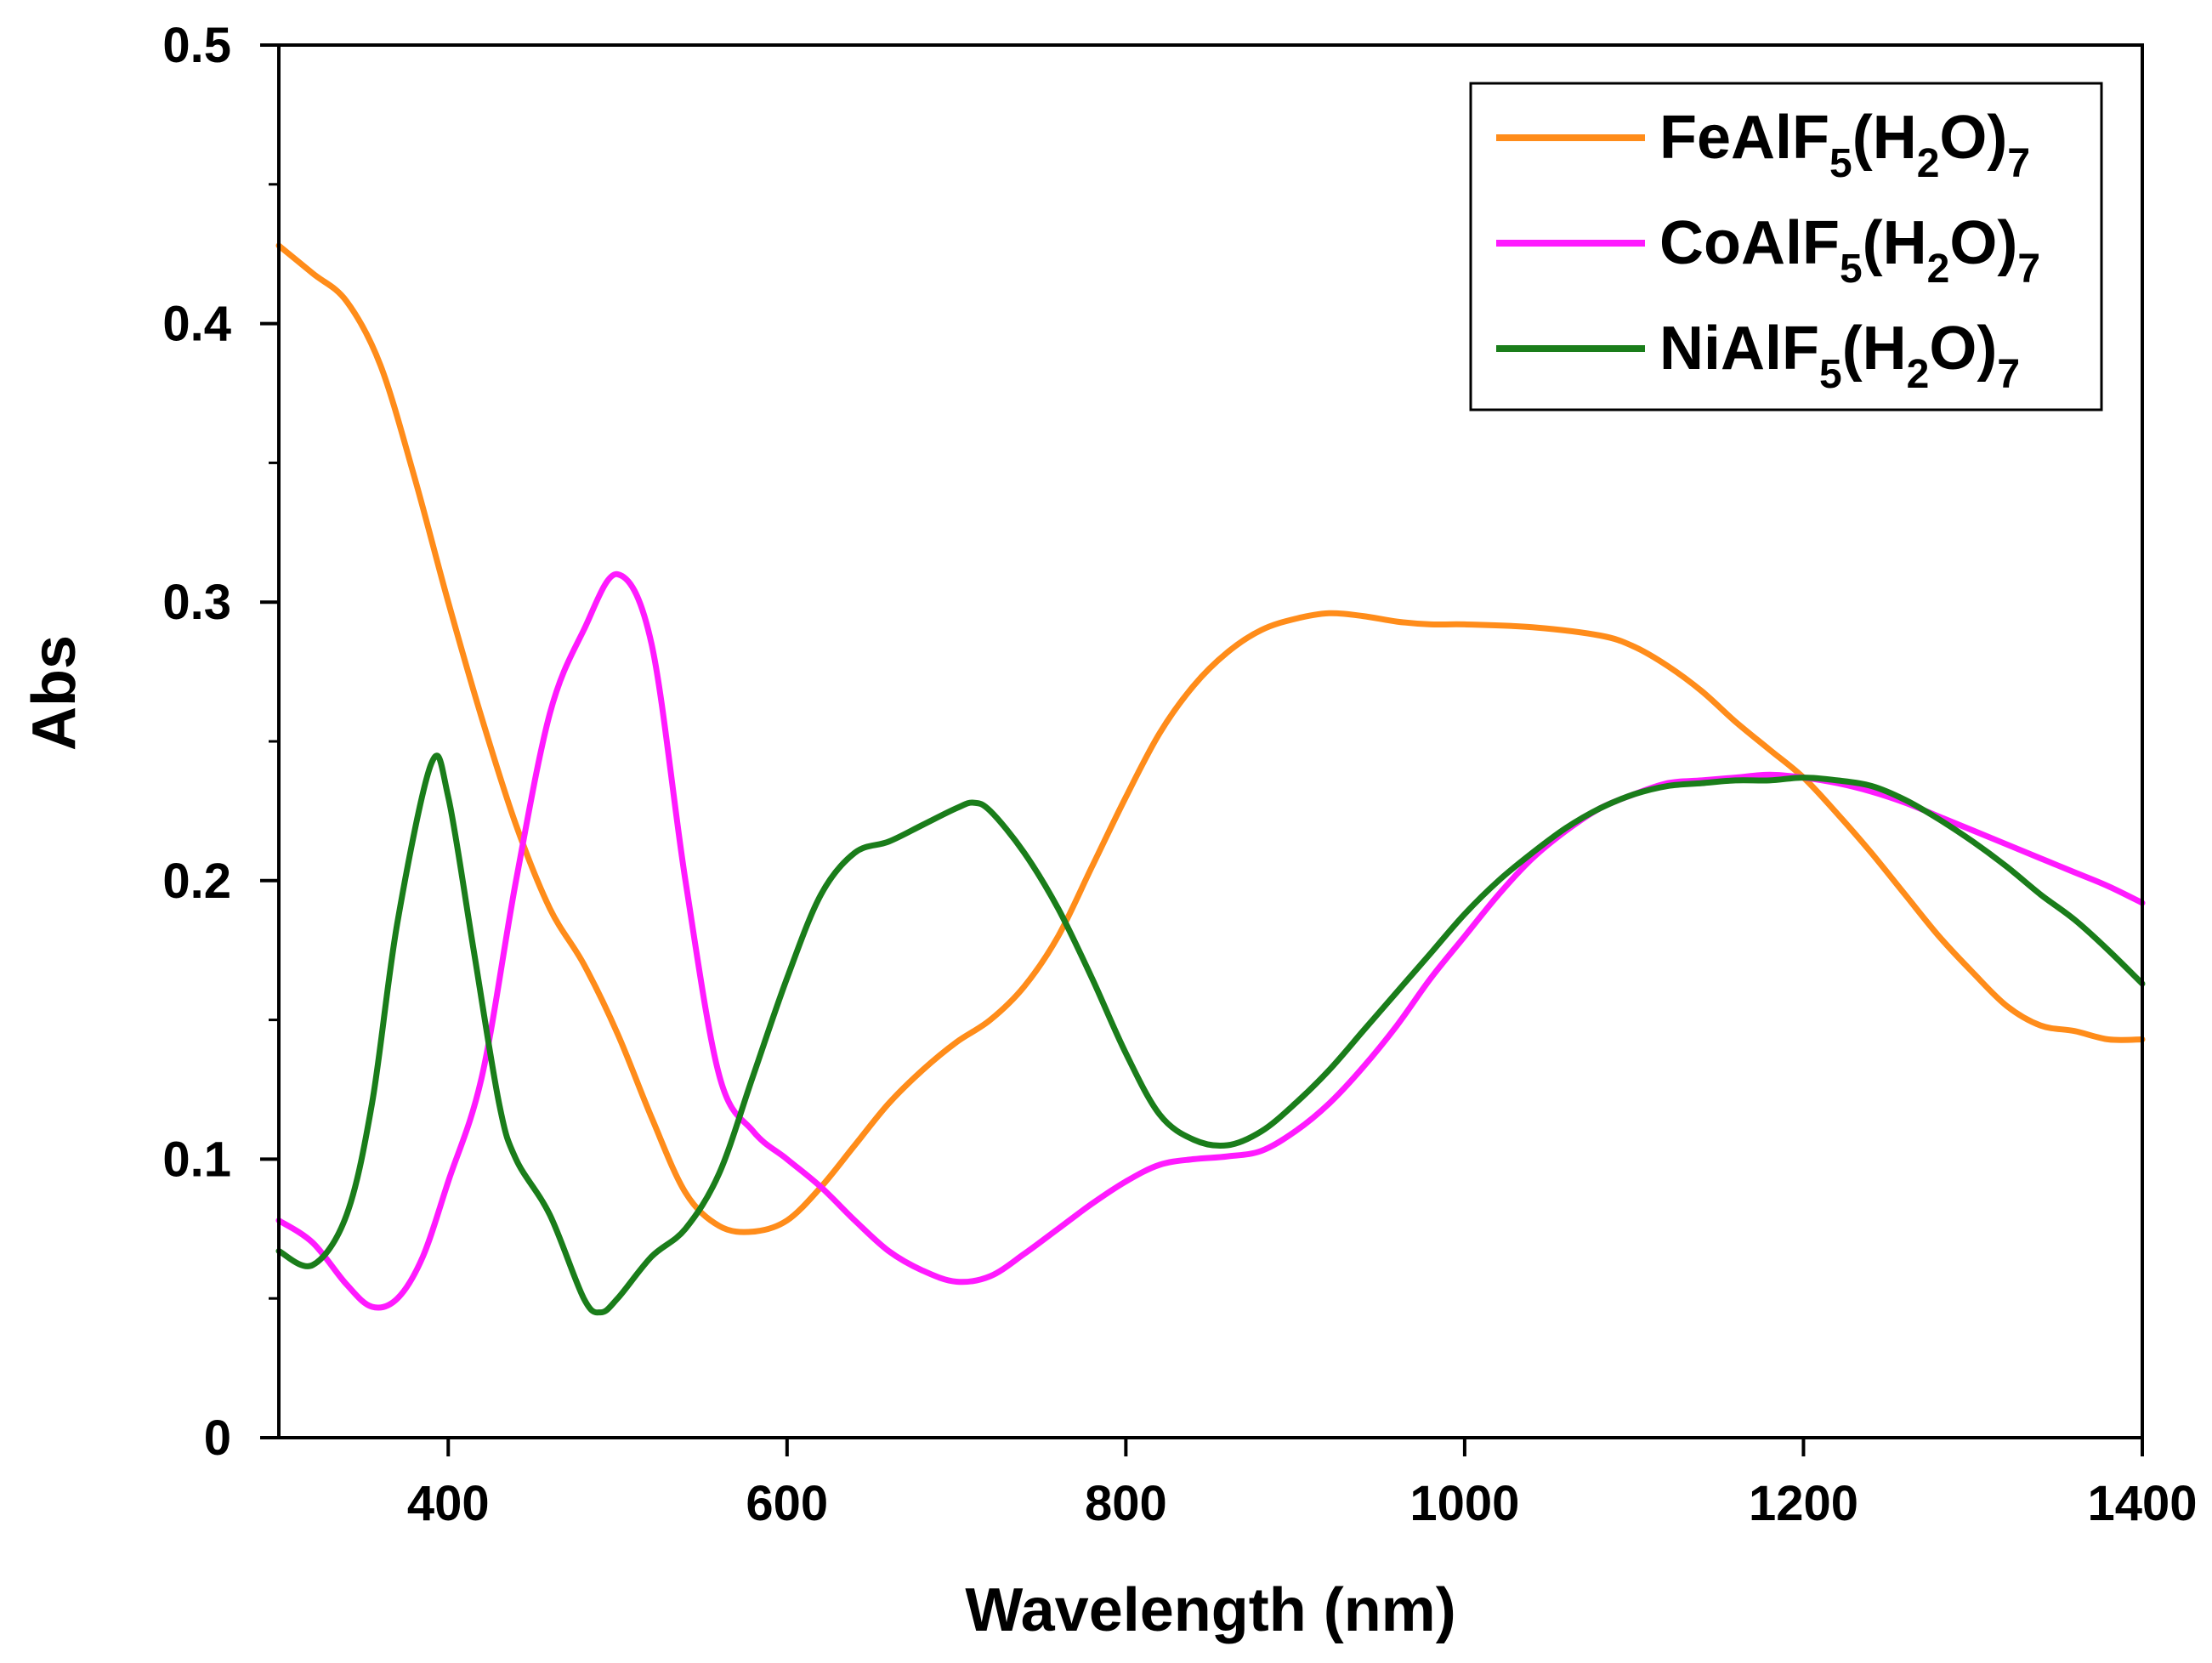 Image resolution: width=2212 pixels, height=1663 pixels. I want to click on x-tick-label: 1000, so click(1464, 1504).